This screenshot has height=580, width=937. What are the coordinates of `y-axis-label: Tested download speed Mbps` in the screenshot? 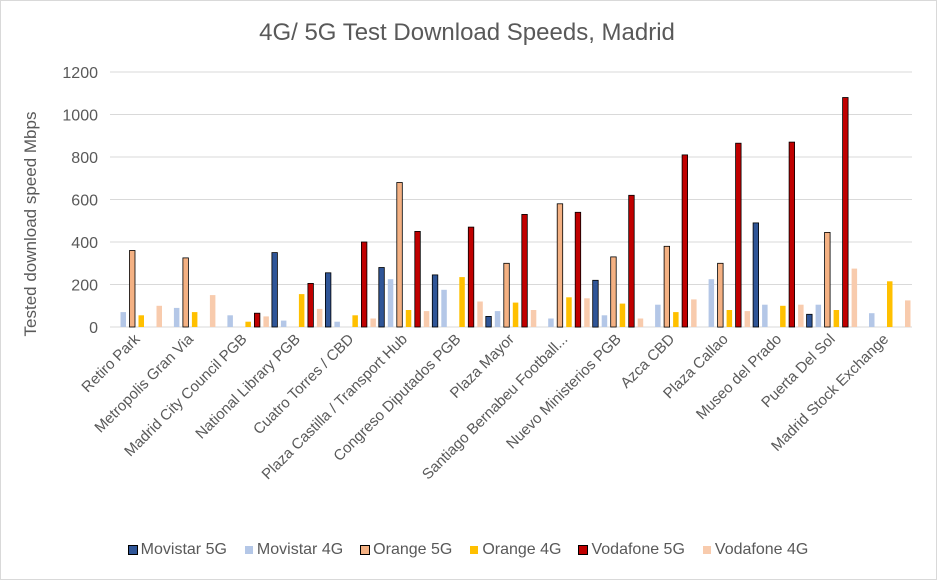 It's located at (30, 224).